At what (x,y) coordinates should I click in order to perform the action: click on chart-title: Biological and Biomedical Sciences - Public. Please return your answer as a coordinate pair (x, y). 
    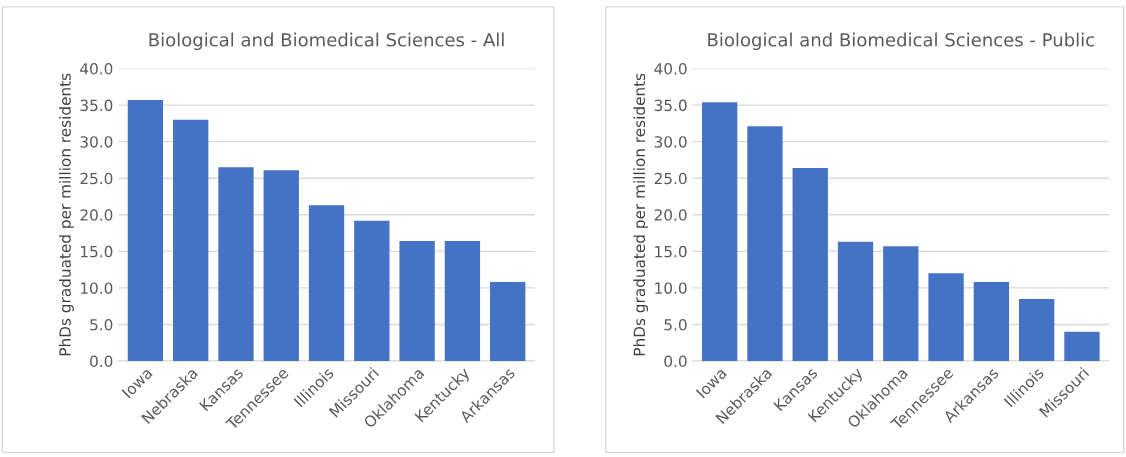
    Looking at the image, I should click on (901, 41).